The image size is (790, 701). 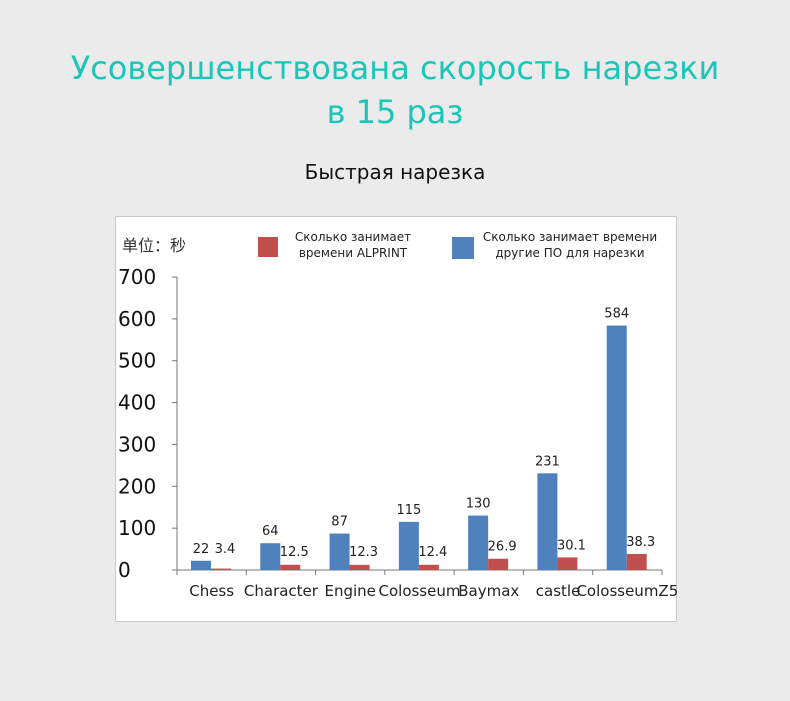 What do you see at coordinates (268, 247) in the screenshot?
I see `legend-swatch-alprint` at bounding box center [268, 247].